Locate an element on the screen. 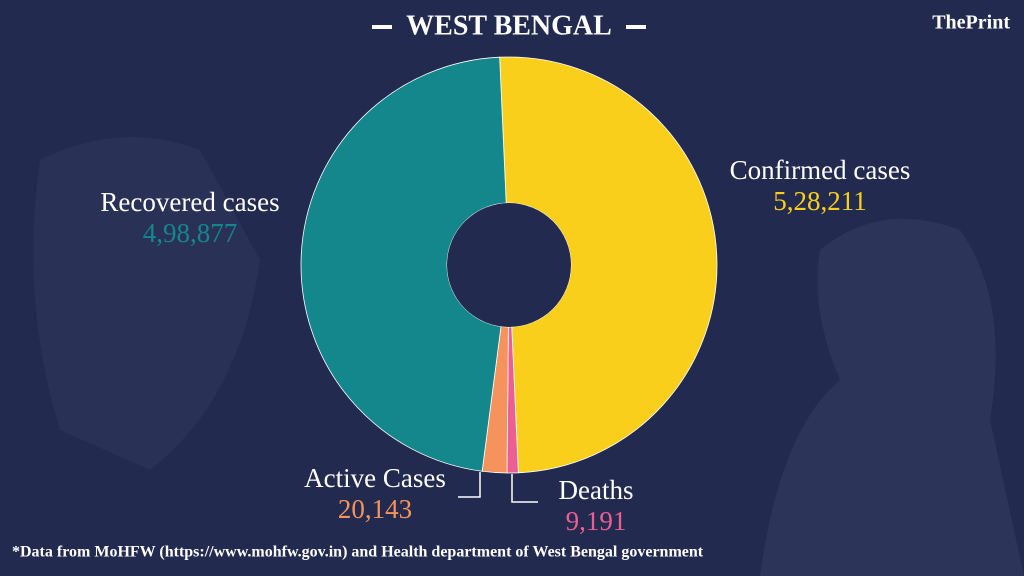  slice-value: 9,191 is located at coordinates (596, 521).